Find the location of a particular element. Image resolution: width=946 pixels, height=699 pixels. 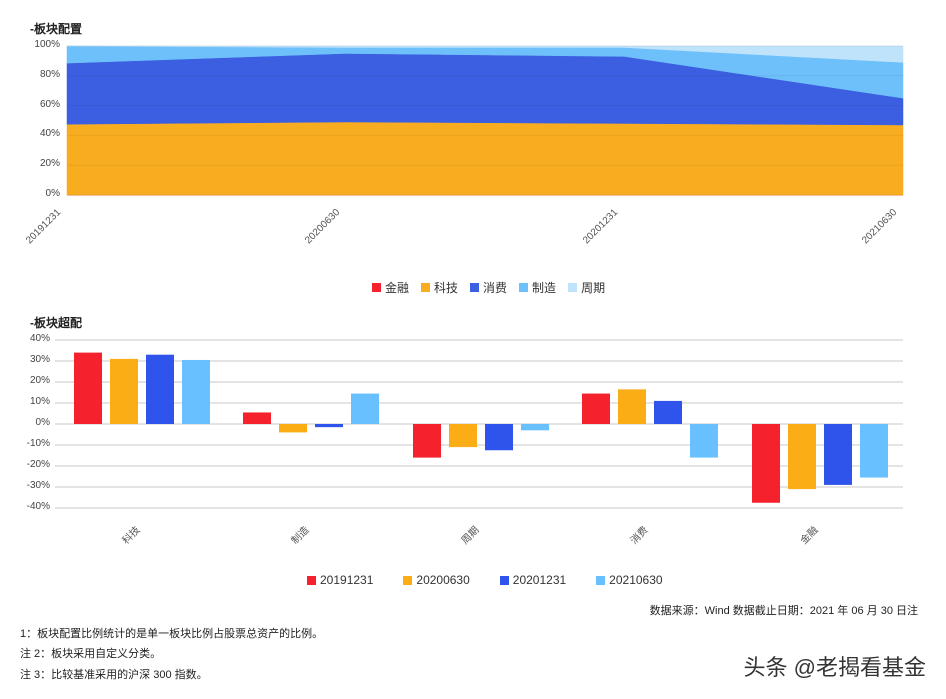

legend-item: 科技 is located at coordinates (439, 287).